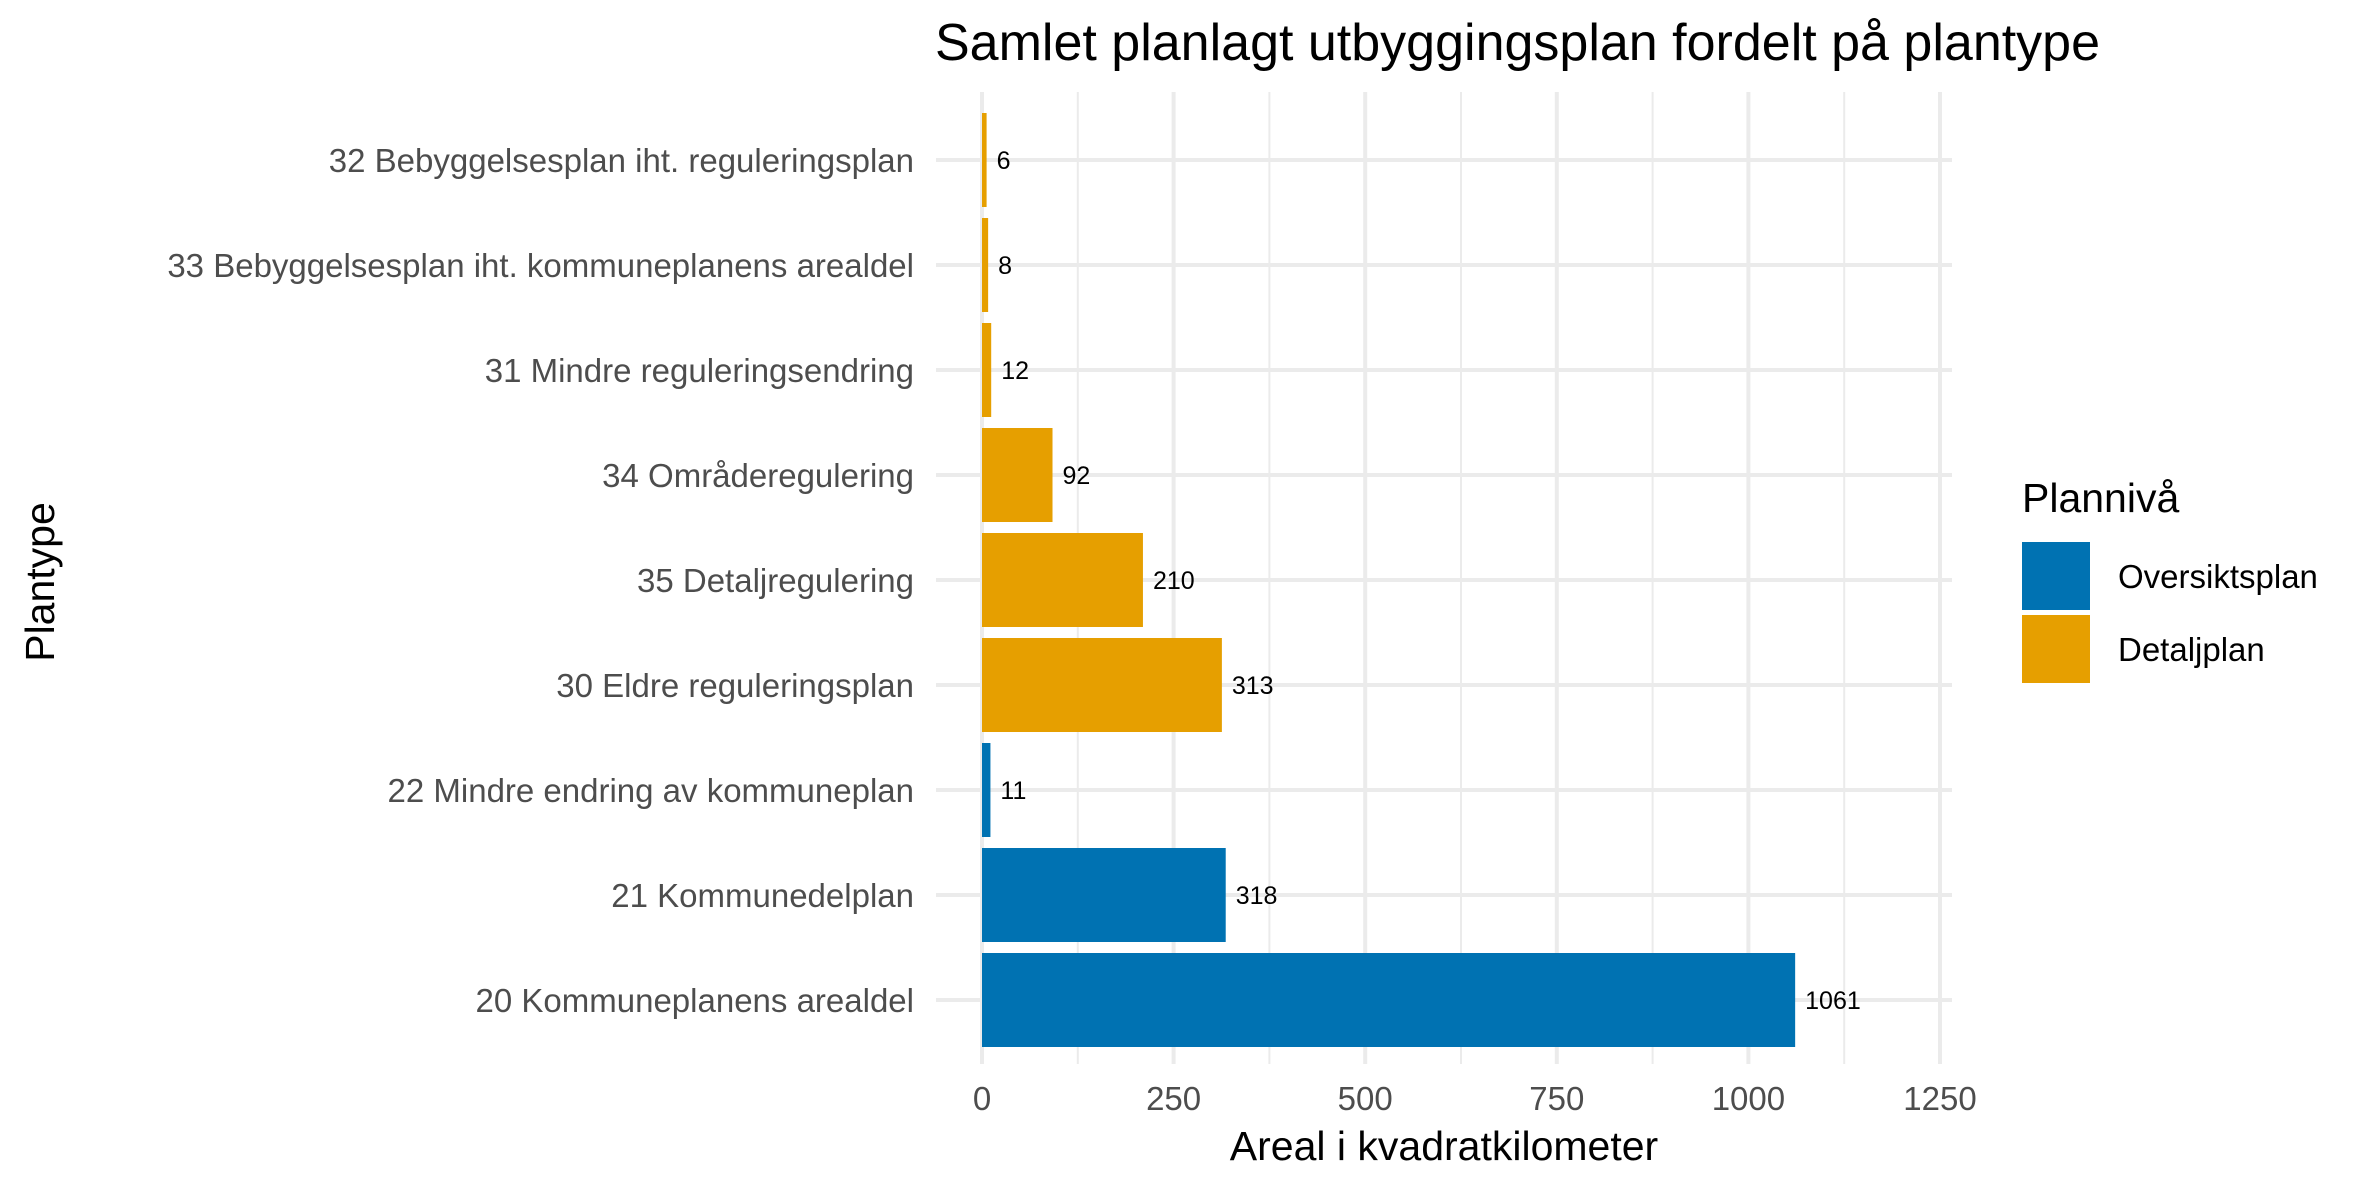 The height and width of the screenshot is (1181, 2362). Describe the element at coordinates (2191, 649) in the screenshot. I see `legend-label: Detaljplan` at that location.